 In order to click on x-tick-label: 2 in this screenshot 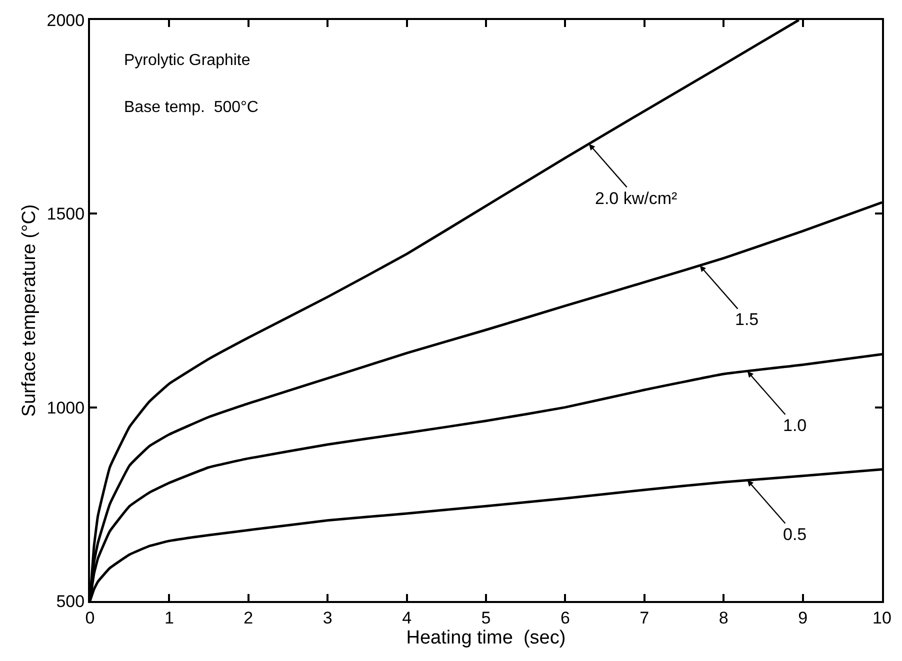, I will do `click(249, 618)`.